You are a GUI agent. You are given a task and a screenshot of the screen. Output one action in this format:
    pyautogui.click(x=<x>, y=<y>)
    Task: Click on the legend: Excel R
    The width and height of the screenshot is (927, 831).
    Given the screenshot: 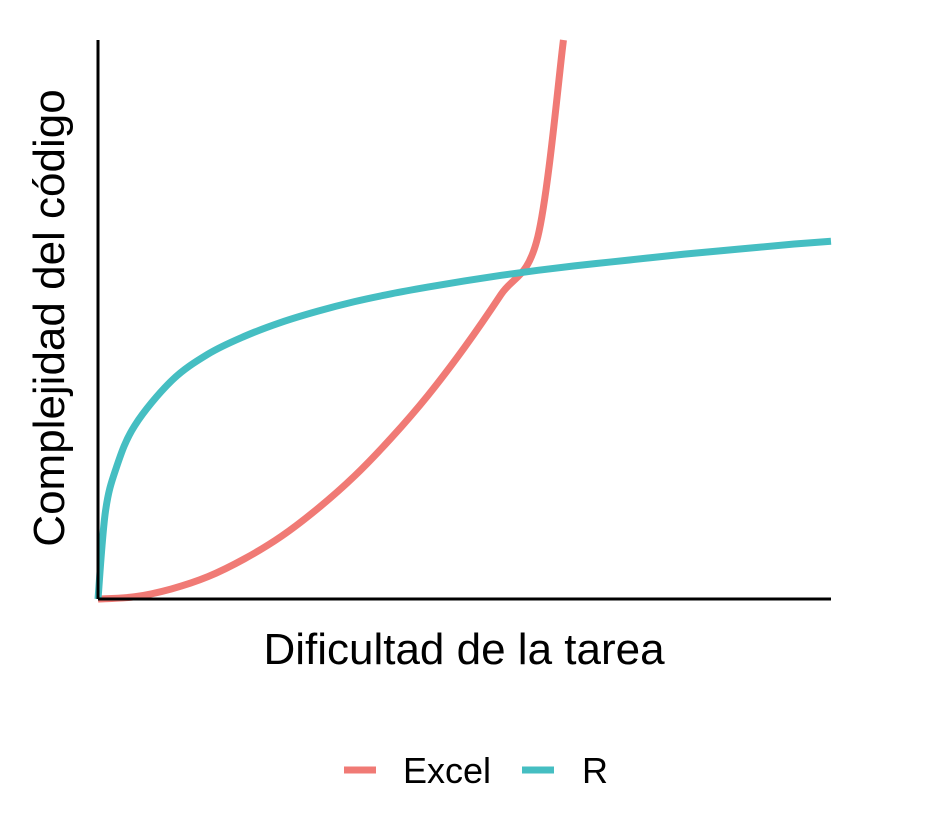 What is the action you would take?
    pyautogui.click(x=476, y=770)
    